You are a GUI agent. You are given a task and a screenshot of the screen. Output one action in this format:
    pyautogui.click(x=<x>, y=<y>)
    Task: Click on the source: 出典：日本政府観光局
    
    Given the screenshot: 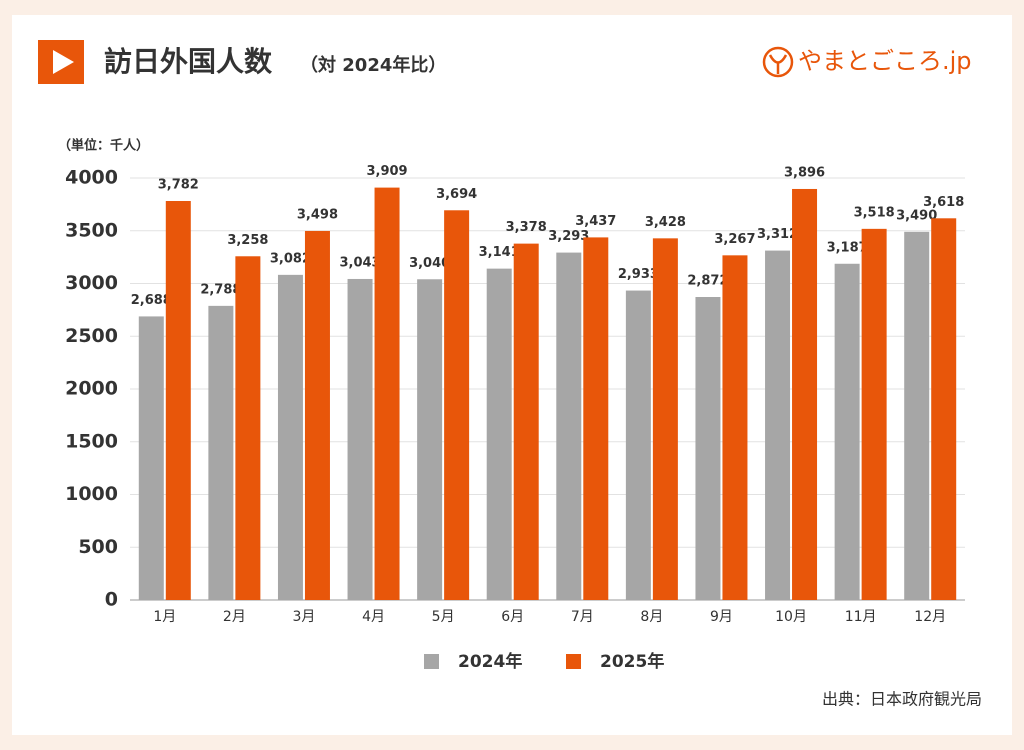 What is the action you would take?
    pyautogui.click(x=902, y=699)
    